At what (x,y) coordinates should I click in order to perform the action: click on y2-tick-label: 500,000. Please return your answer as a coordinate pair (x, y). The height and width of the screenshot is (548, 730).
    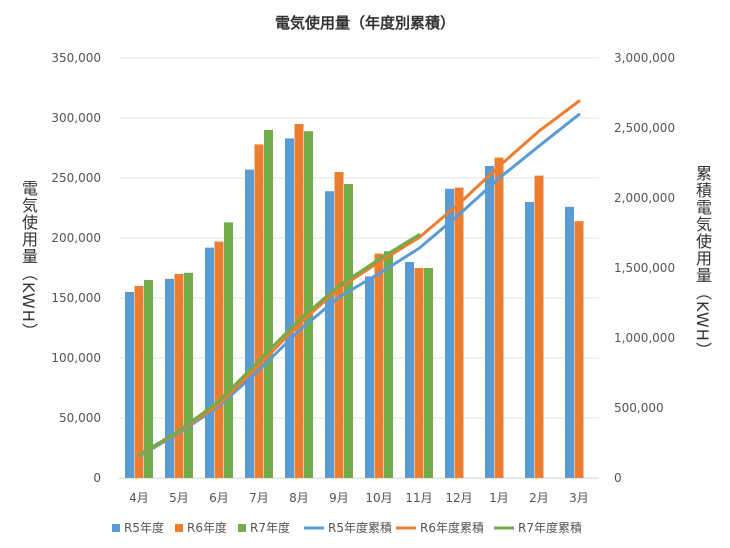
    Looking at the image, I should click on (639, 408).